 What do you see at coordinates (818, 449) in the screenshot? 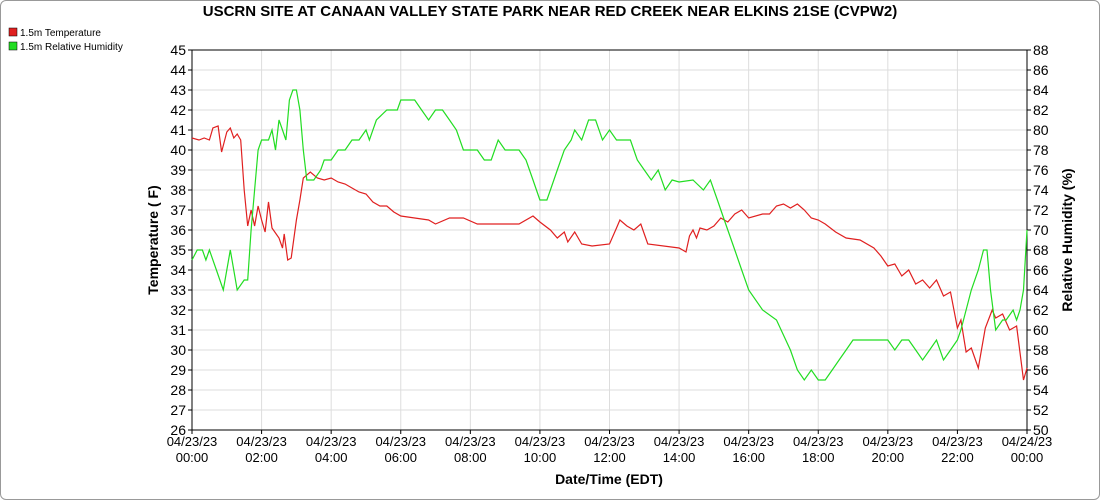
I see `x-tick-label: 04/23/23 18:00` at bounding box center [818, 449].